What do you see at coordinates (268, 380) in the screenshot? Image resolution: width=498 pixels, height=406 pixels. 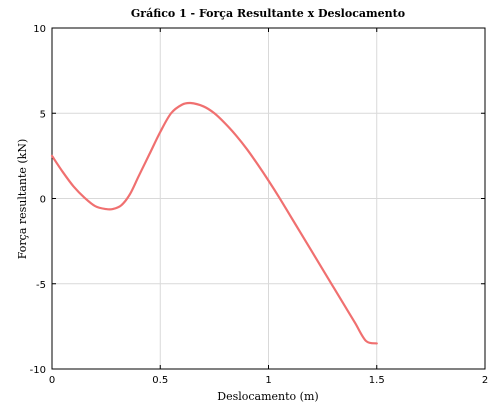 I see `x-tick-label: 1` at bounding box center [268, 380].